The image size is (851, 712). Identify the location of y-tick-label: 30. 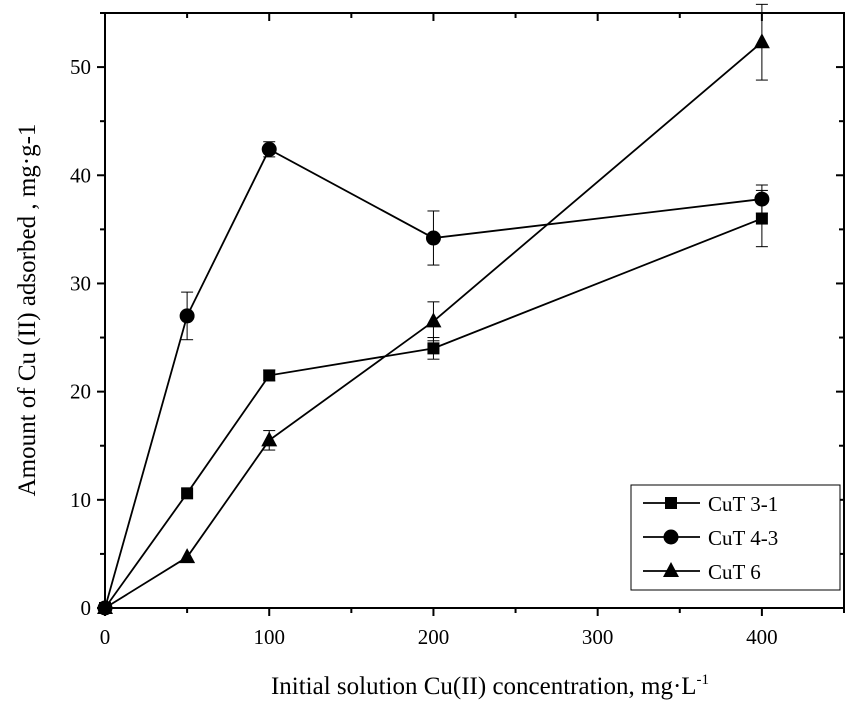
(80, 283).